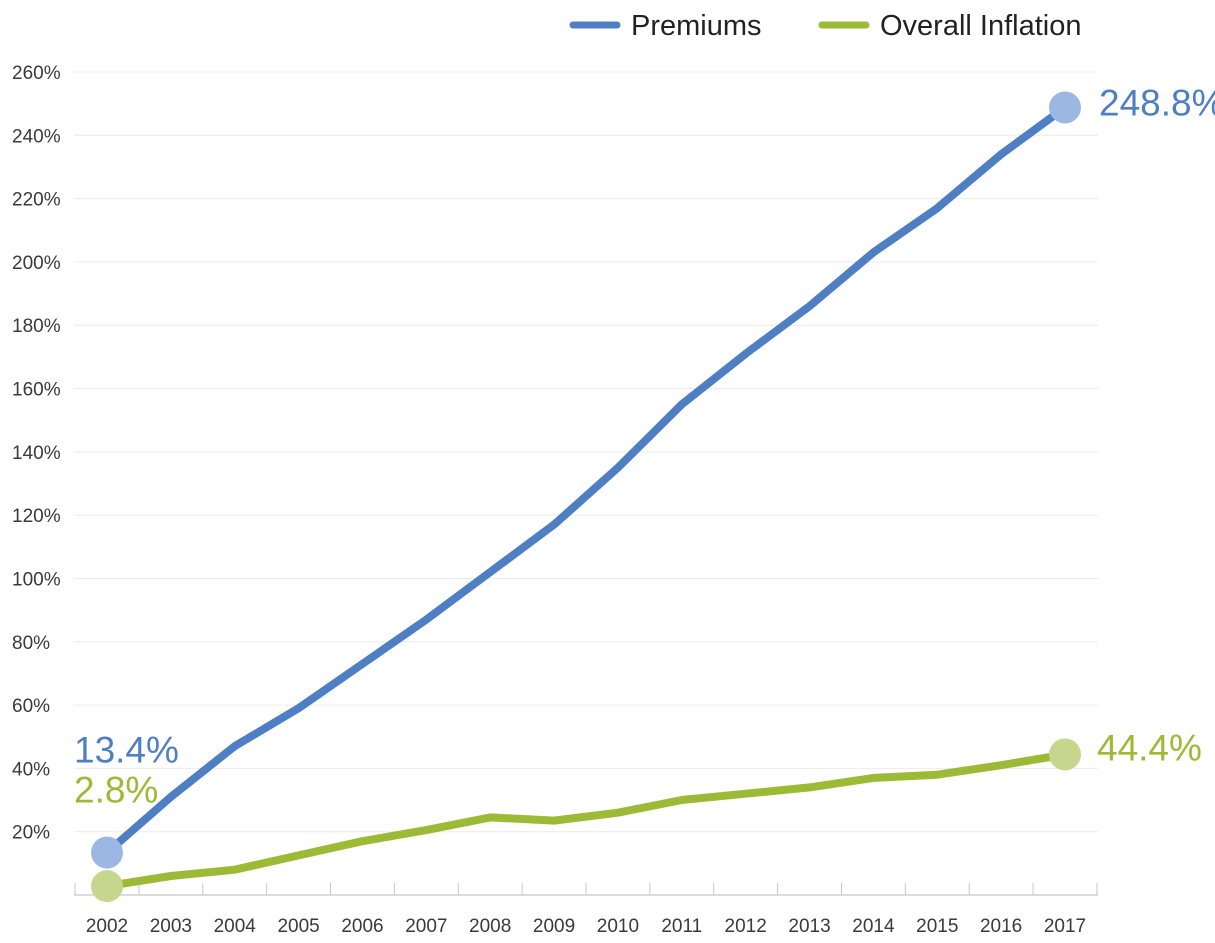 The height and width of the screenshot is (943, 1215). What do you see at coordinates (31, 706) in the screenshot?
I see `y-tick-label: 60%` at bounding box center [31, 706].